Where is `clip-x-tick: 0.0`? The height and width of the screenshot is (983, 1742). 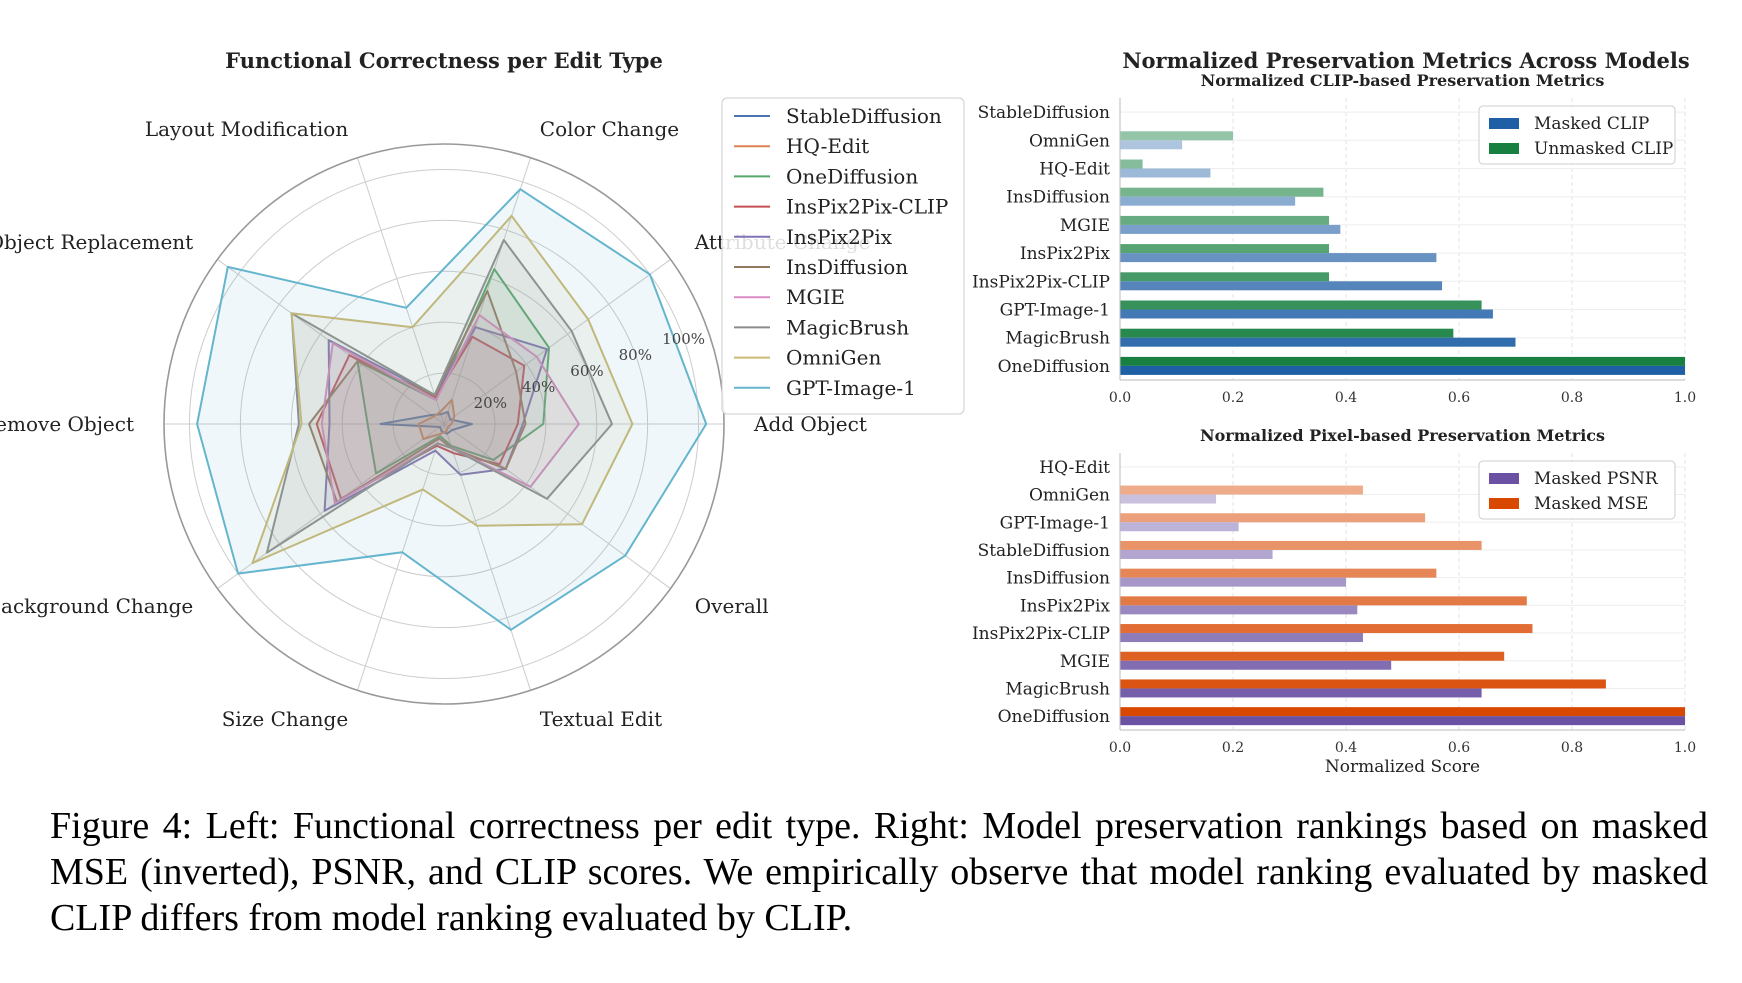
clip-x-tick: 0.0 is located at coordinates (1120, 398).